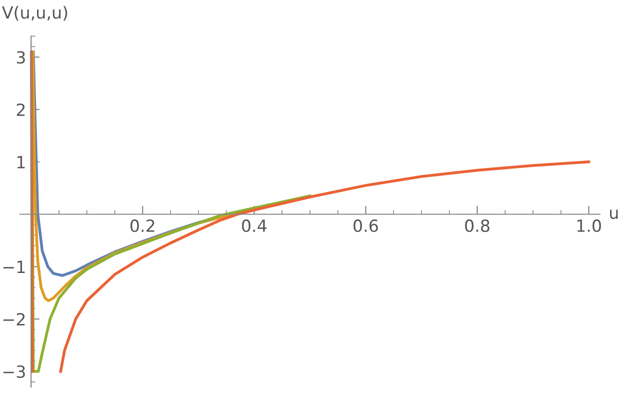 This screenshot has width=623, height=393. What do you see at coordinates (614, 215) in the screenshot?
I see `x-axis-title: u` at bounding box center [614, 215].